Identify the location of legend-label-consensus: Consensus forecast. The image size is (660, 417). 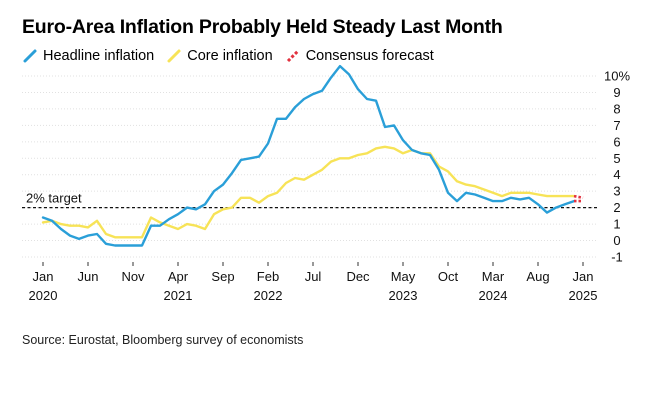
(369, 56).